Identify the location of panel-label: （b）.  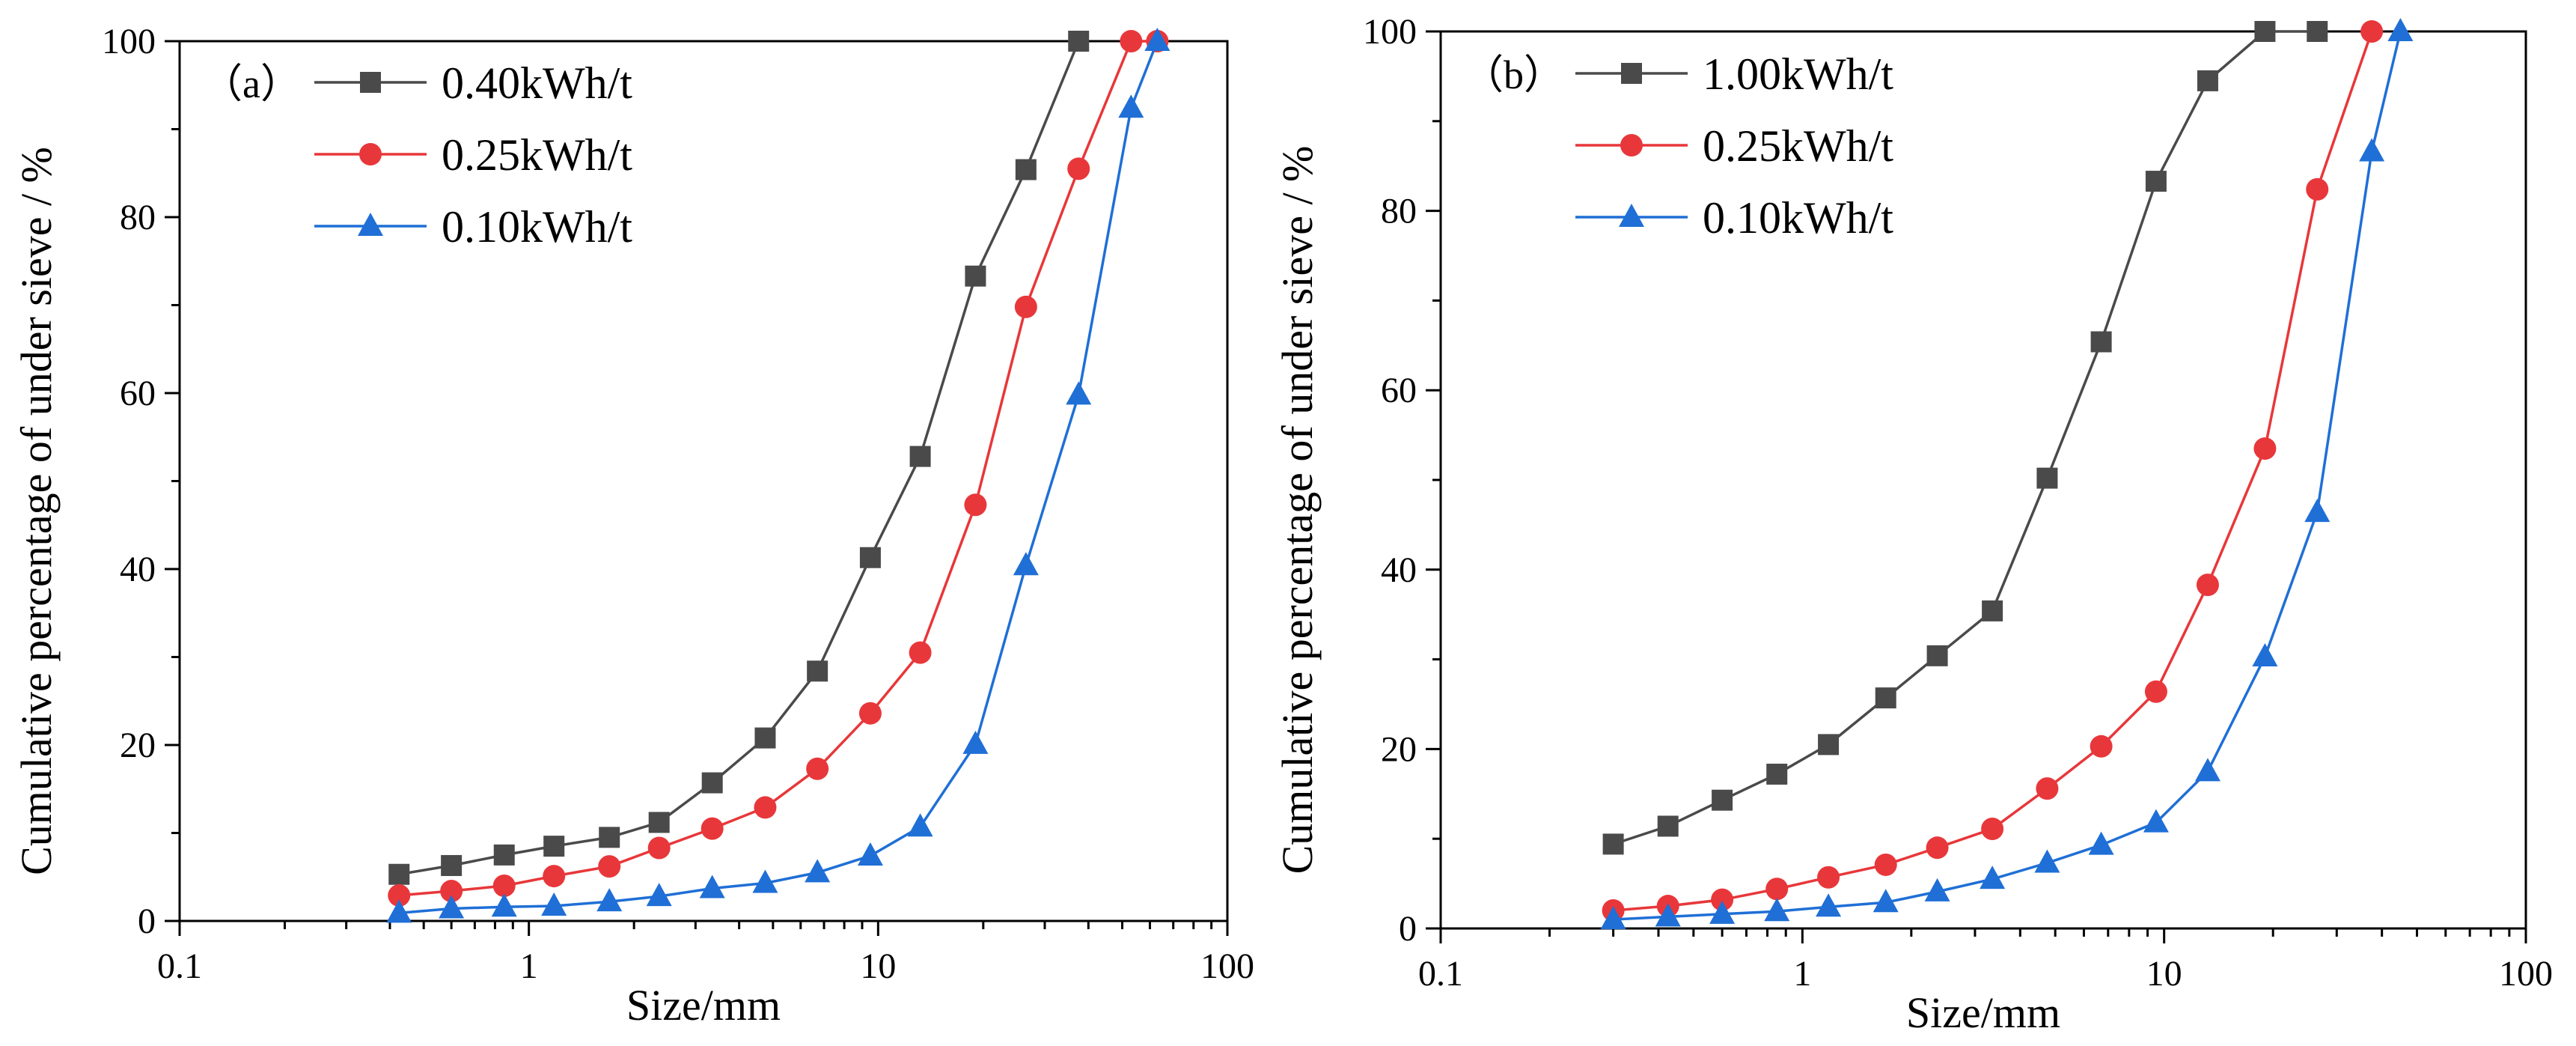
(1513, 74).